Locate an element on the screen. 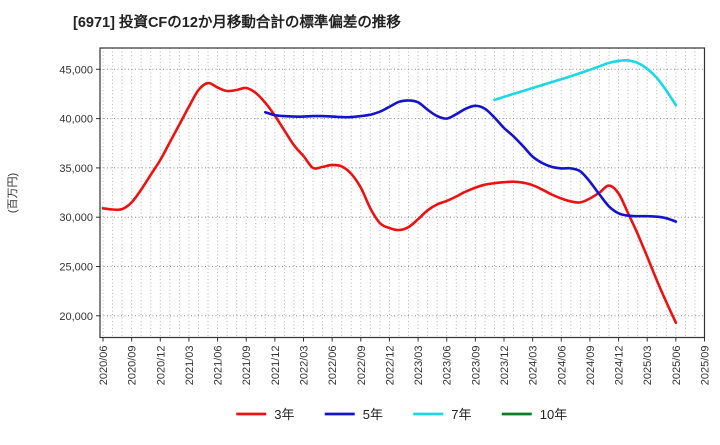 This screenshot has width=720, height=445. x-tick-label: 2024/03 is located at coordinates (534, 366).